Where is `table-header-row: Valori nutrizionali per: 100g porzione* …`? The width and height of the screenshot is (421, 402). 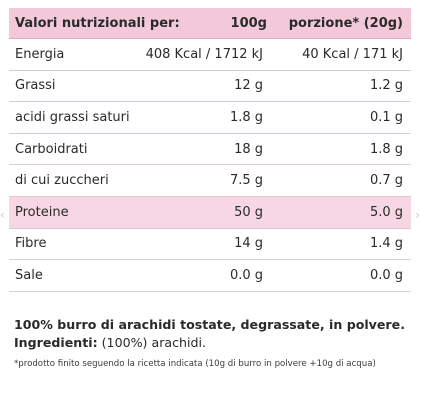
table-header-row: Valori nutrizionali per: 100g porzione* … is located at coordinates (210, 23).